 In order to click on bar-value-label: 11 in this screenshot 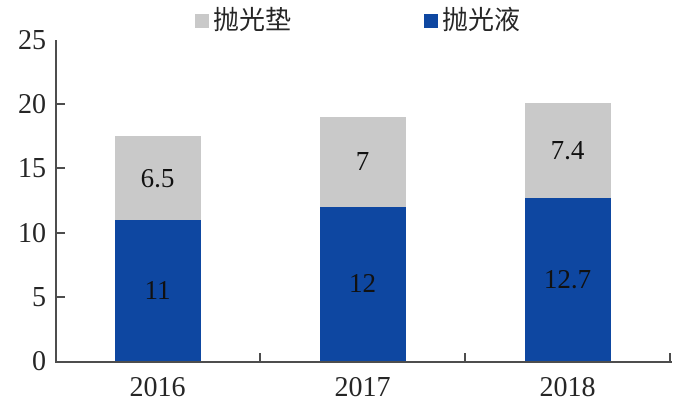, I will do `click(157, 289)`.